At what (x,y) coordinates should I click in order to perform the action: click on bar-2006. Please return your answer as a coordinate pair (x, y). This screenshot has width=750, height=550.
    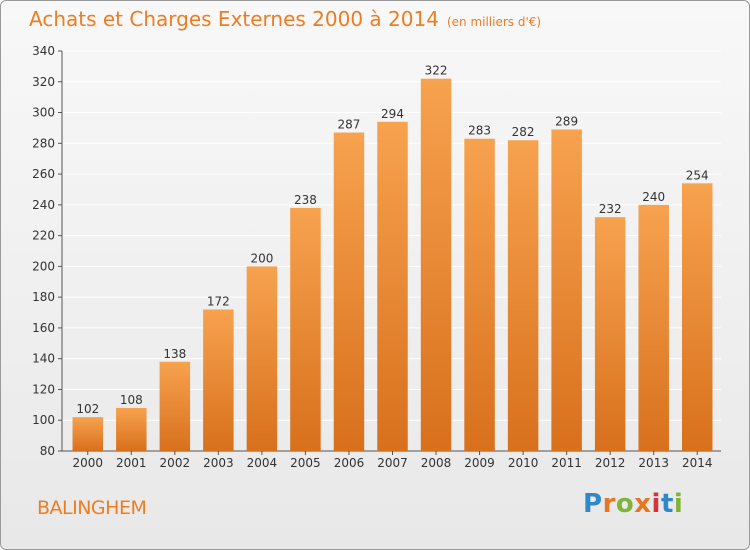
    Looking at the image, I should click on (349, 292).